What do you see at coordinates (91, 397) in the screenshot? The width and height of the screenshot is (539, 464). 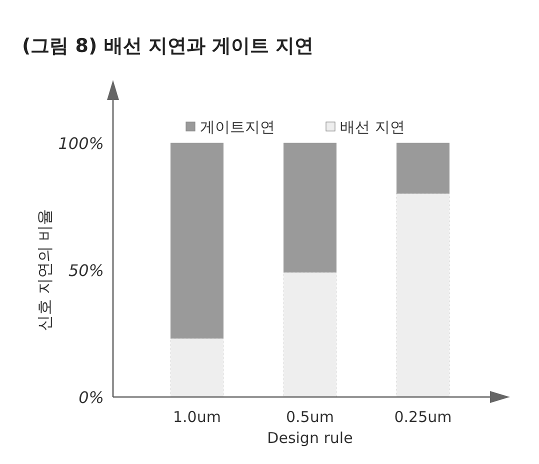 I see `y-tick-label: 0%` at bounding box center [91, 397].